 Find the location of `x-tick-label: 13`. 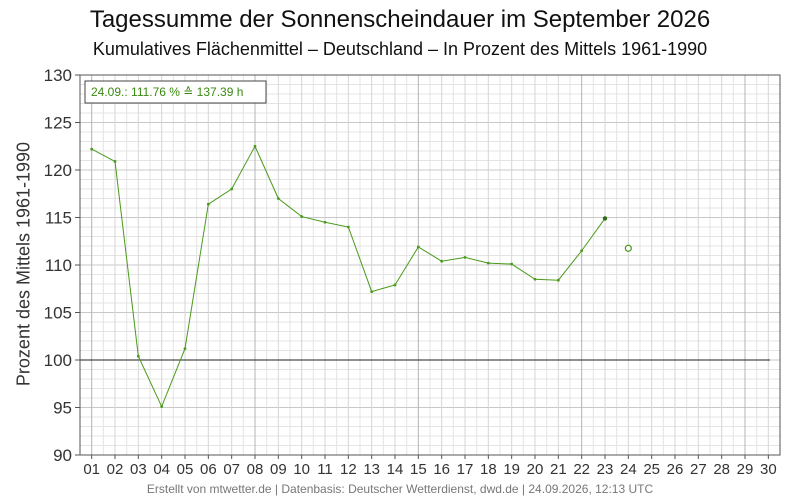

x-tick-label: 13 is located at coordinates (371, 469).